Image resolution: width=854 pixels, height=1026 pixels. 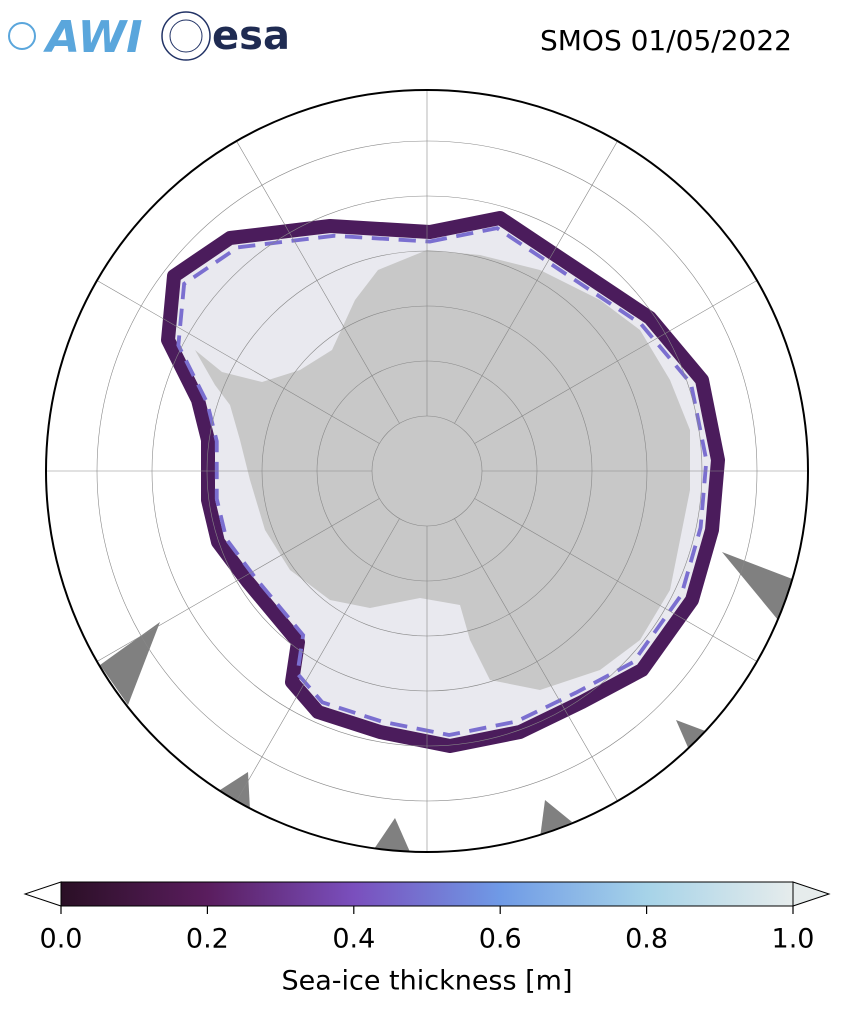 What do you see at coordinates (353, 939) in the screenshot?
I see `colorbar-tick-label: 0.4` at bounding box center [353, 939].